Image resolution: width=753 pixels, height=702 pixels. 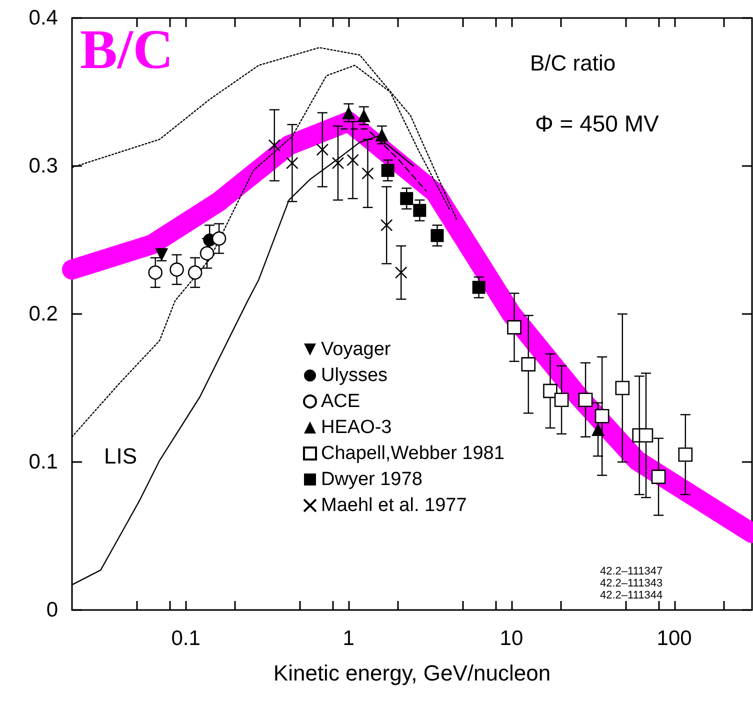 I want to click on y-tick-label: 0.1, so click(x=43, y=462).